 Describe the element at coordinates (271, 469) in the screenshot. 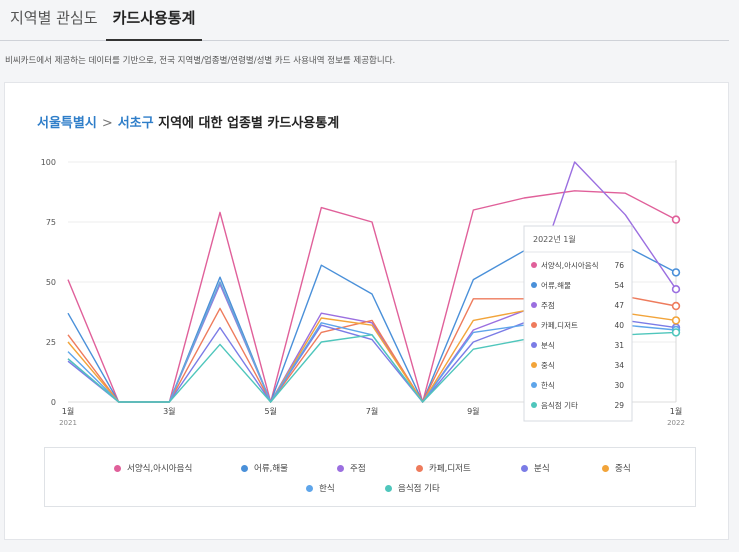

I see `legend-label: 어류,해물` at that location.